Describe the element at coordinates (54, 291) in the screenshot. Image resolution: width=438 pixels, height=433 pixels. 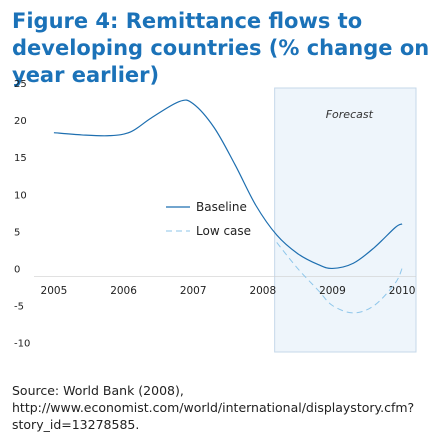
I see `x-tick-label: 2005` at that location.